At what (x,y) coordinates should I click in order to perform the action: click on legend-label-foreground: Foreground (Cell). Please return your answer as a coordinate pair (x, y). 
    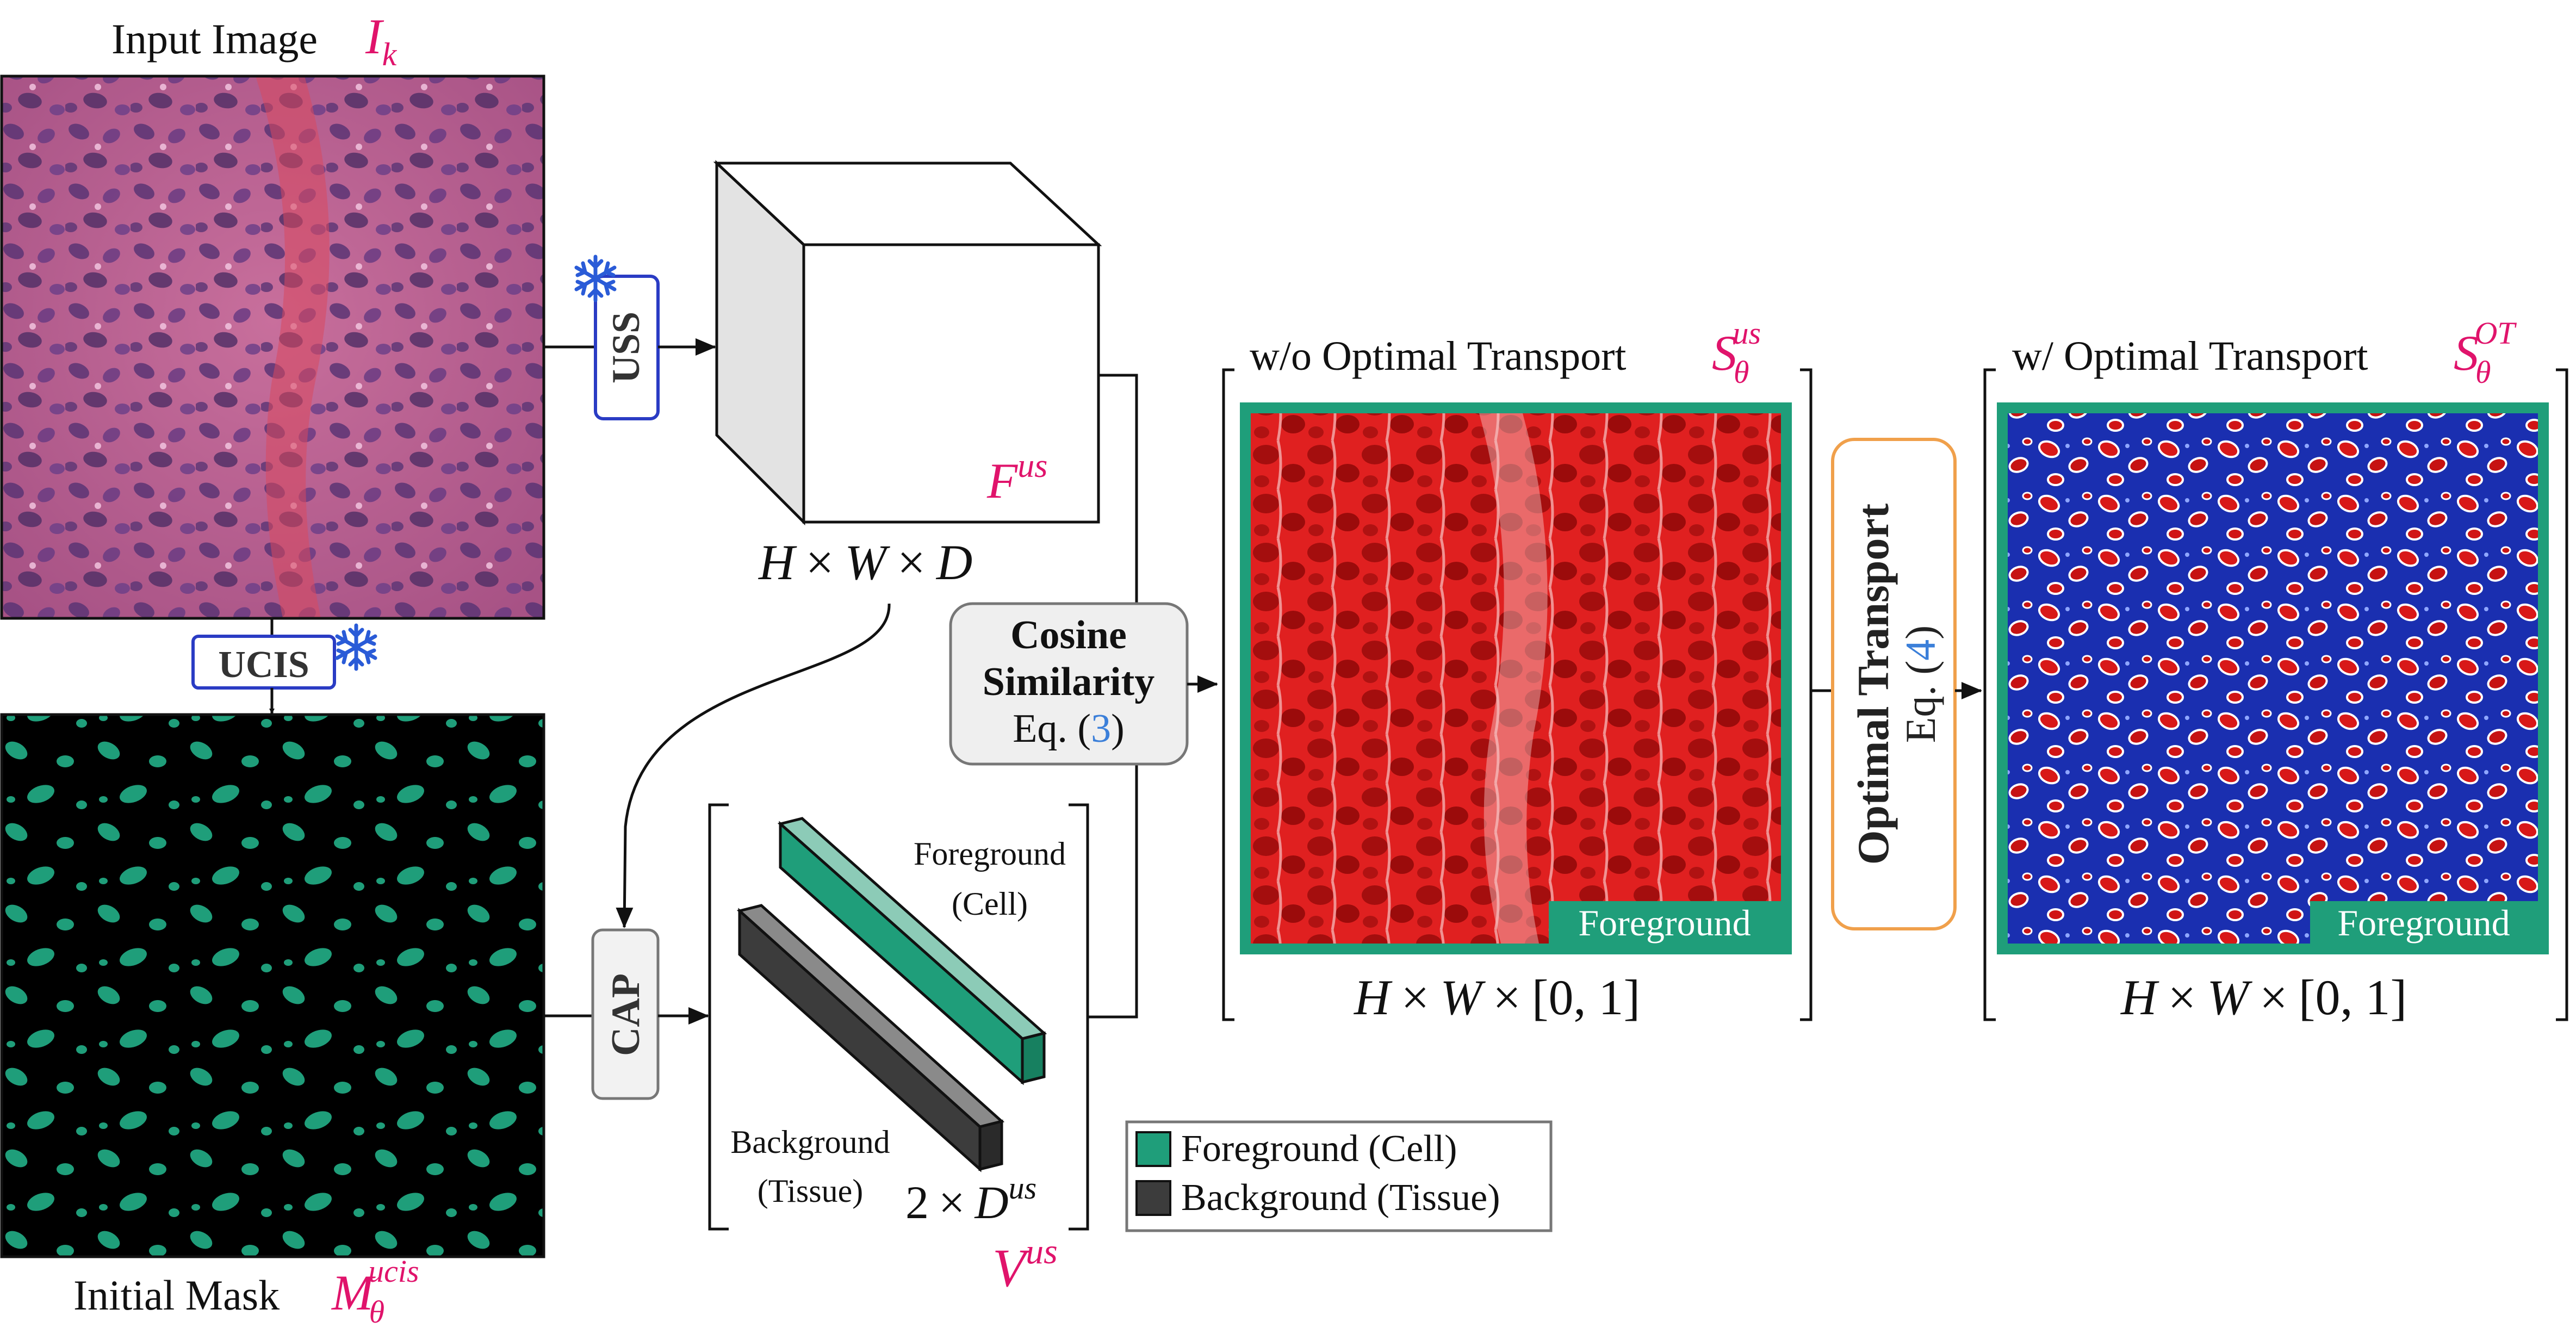
    Looking at the image, I should click on (1319, 1149).